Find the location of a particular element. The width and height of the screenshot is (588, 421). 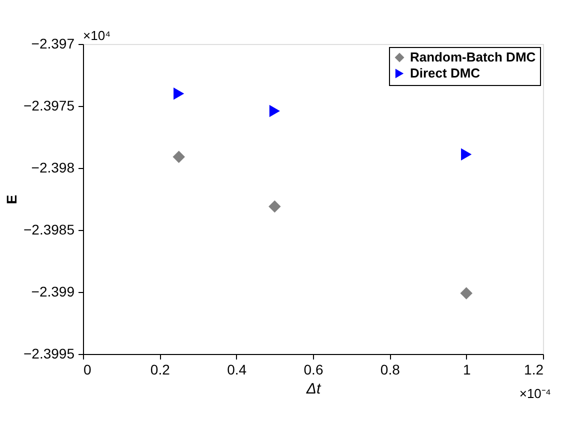

y-axis-title: E is located at coordinates (12, 199).